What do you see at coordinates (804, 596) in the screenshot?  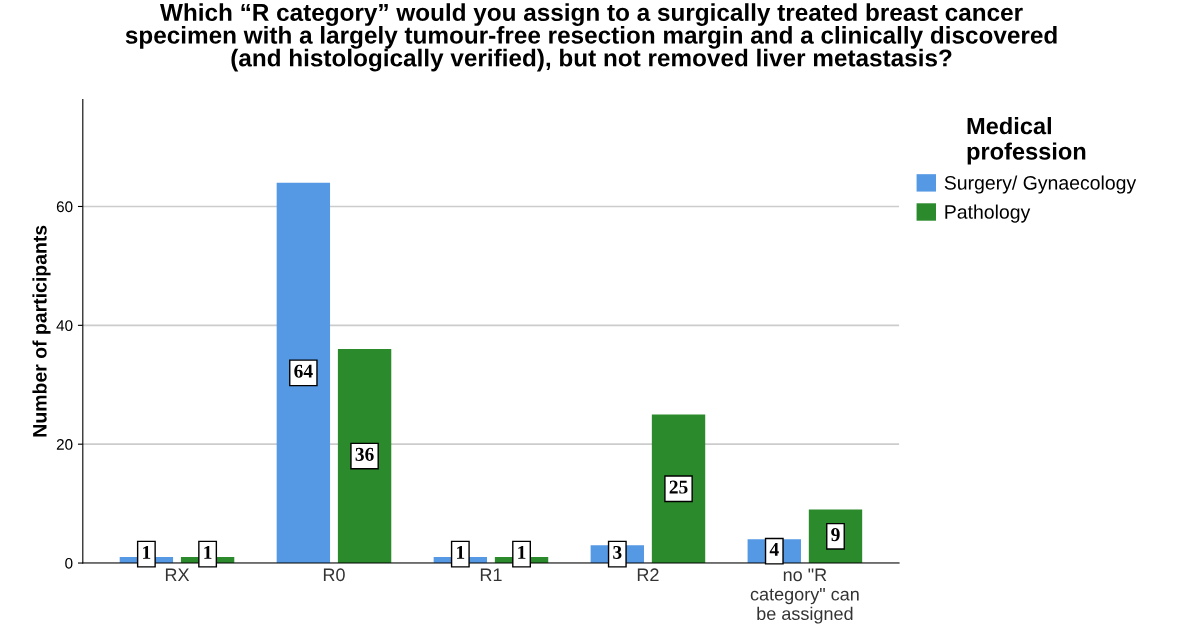 I see `x-tick-label: no "R category" can be assigned` at bounding box center [804, 596].